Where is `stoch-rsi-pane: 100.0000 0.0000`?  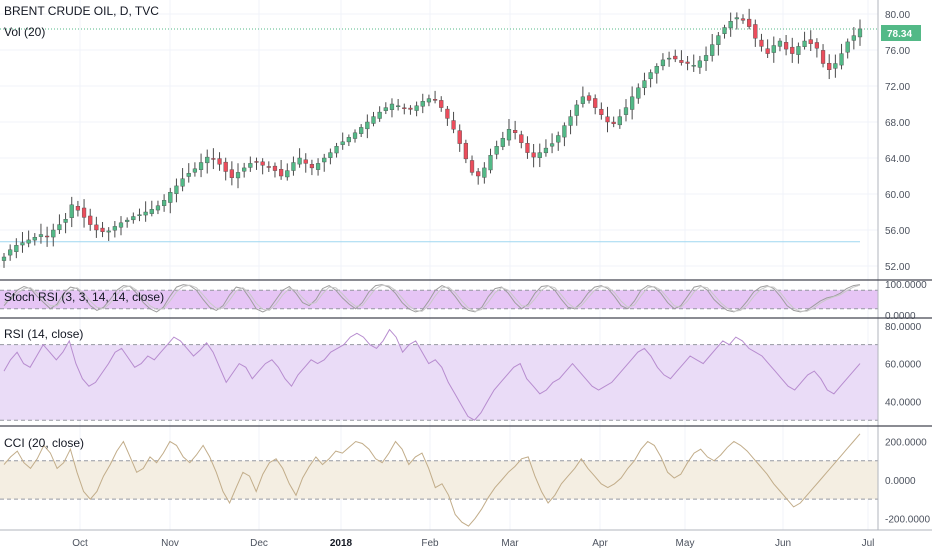 stoch-rsi-pane: 100.0000 0.0000 is located at coordinates (463, 301).